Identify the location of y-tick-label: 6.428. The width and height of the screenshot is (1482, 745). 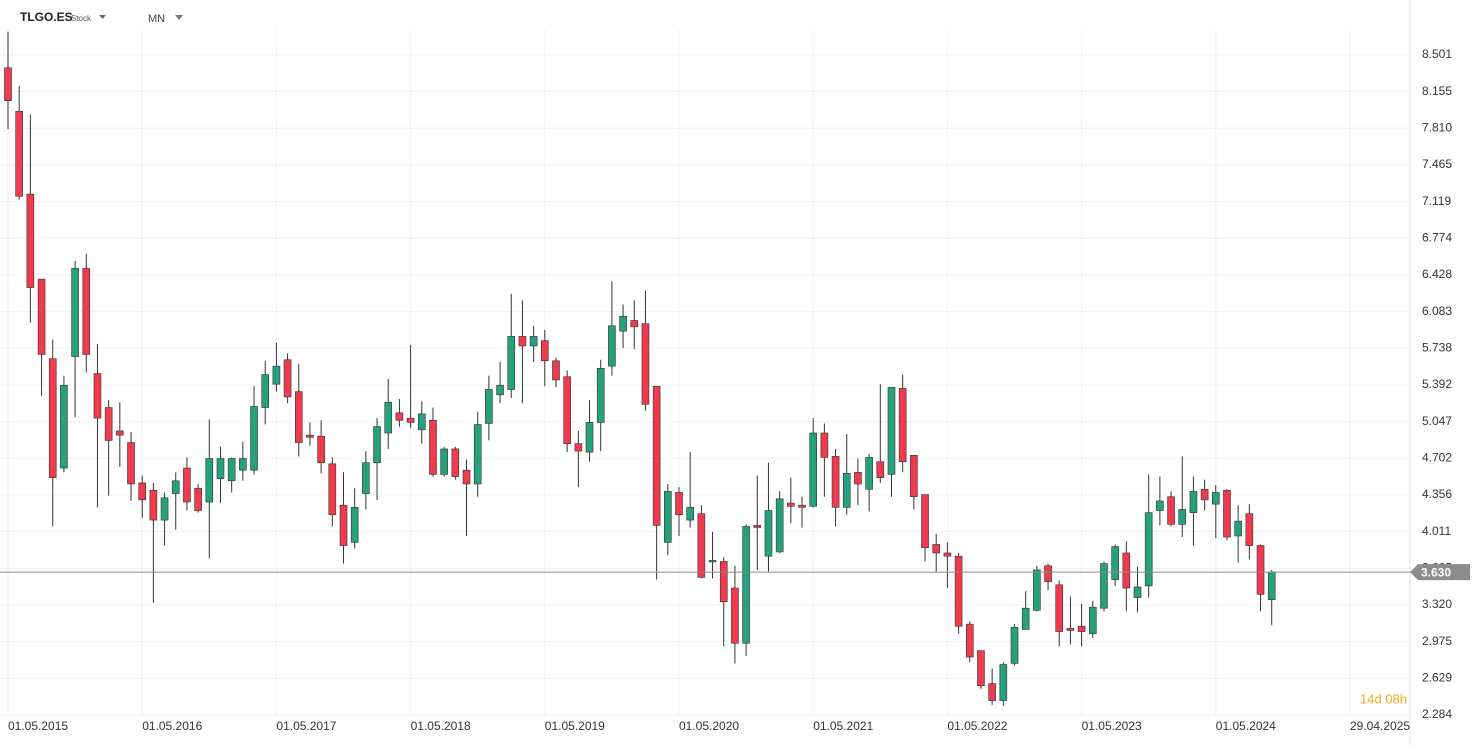
(1437, 274).